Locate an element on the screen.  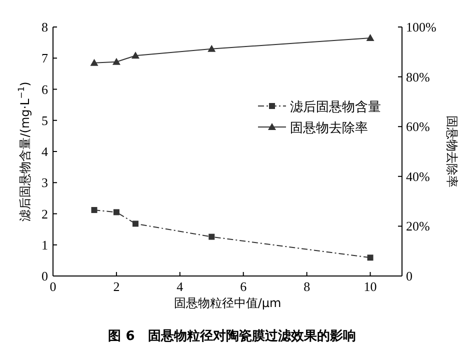
y2-tick-label: 80% is located at coordinates (418, 76).